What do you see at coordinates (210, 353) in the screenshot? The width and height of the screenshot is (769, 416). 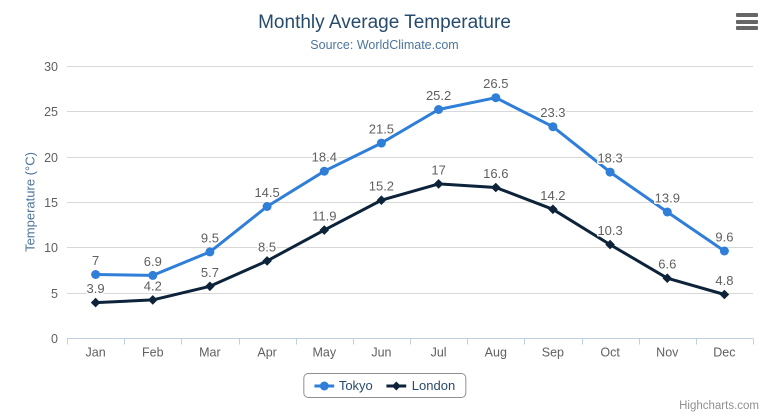 I see `x-axis-label: Mar` at bounding box center [210, 353].